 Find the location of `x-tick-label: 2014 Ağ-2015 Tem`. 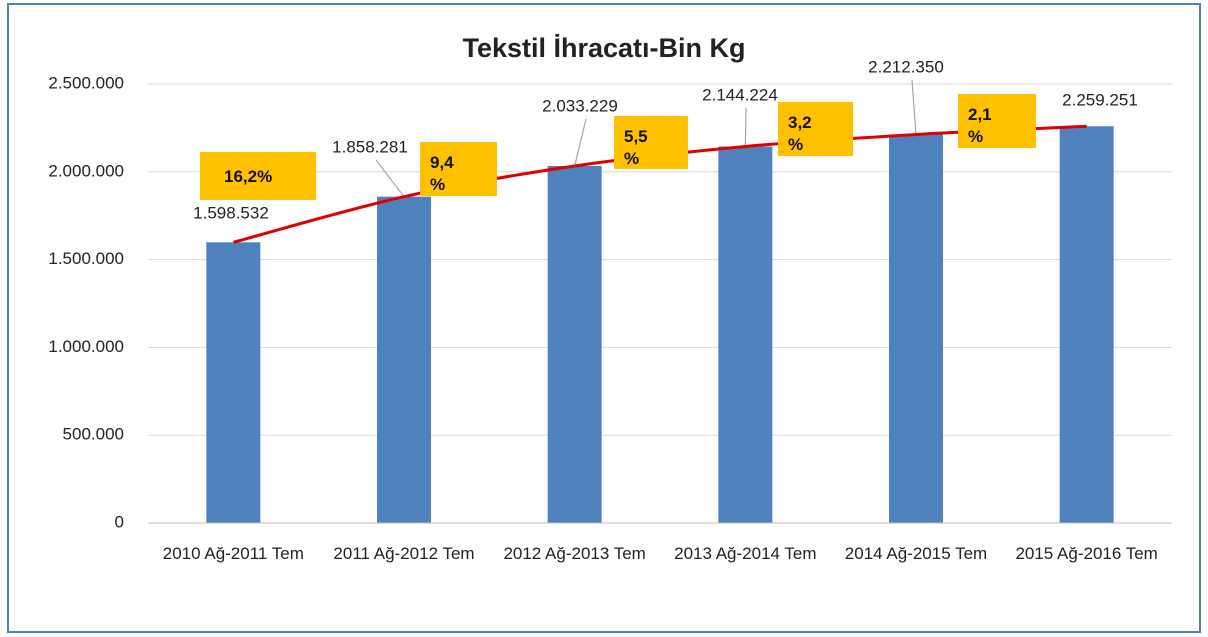

x-tick-label: 2014 Ağ-2015 Tem is located at coordinates (916, 553).